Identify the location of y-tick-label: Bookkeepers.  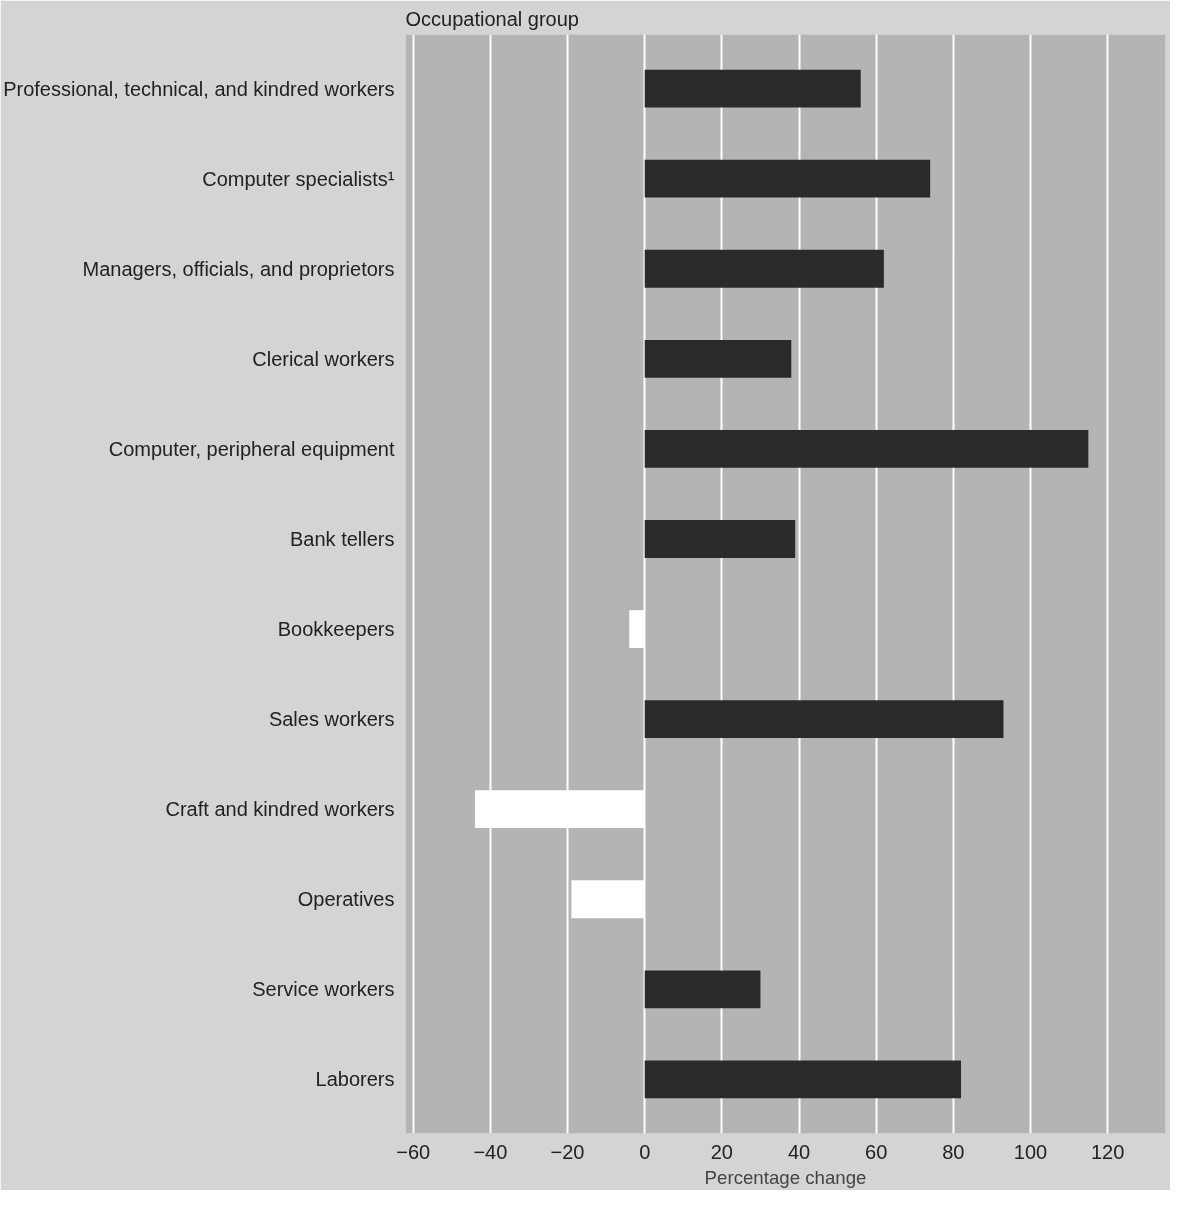
(336, 629).